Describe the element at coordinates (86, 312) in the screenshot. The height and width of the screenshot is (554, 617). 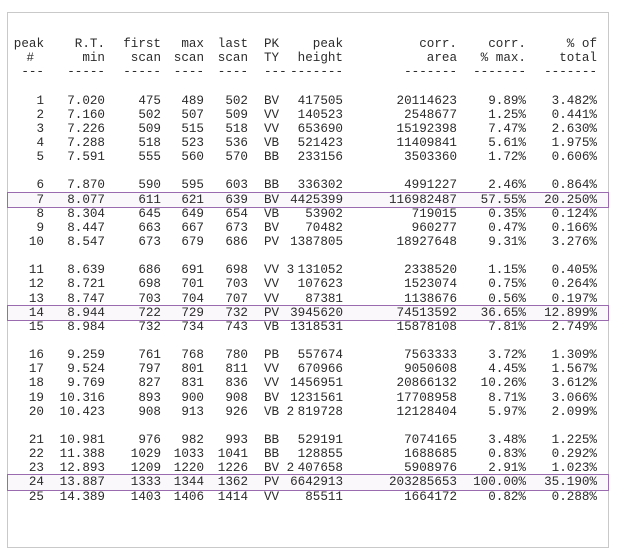
I see `cell-rt: 8.944` at that location.